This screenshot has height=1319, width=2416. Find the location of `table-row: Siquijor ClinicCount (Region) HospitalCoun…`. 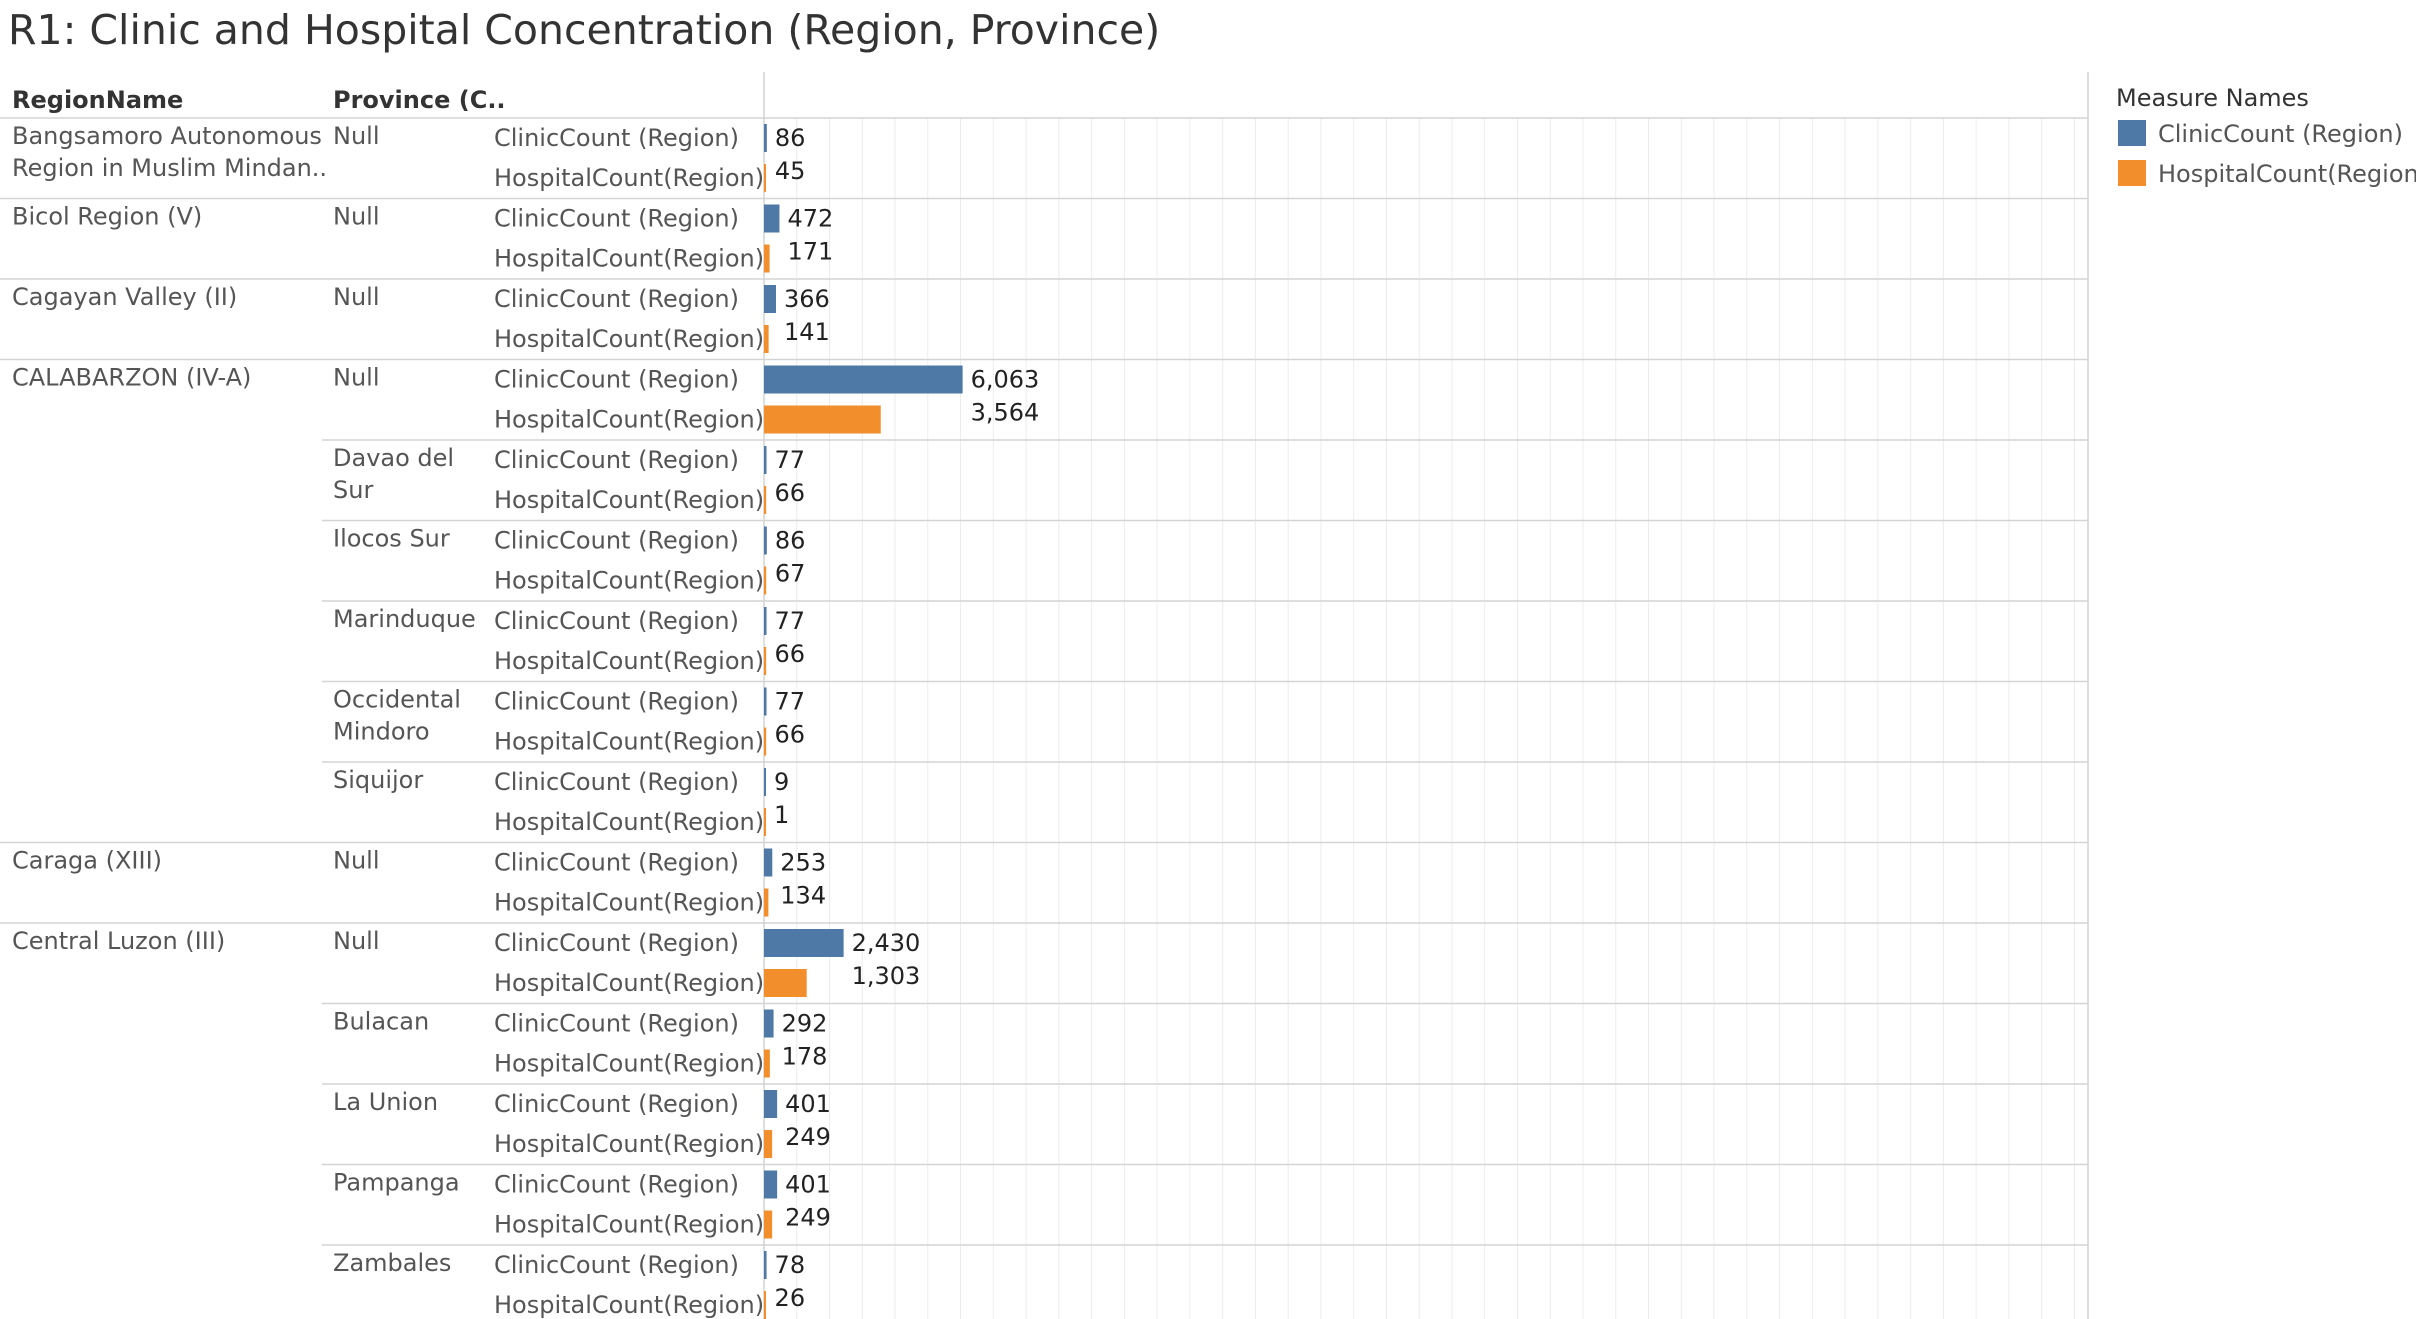

table-row: Siquijor ClinicCount (Region) HospitalCoun… is located at coordinates (548, 801).